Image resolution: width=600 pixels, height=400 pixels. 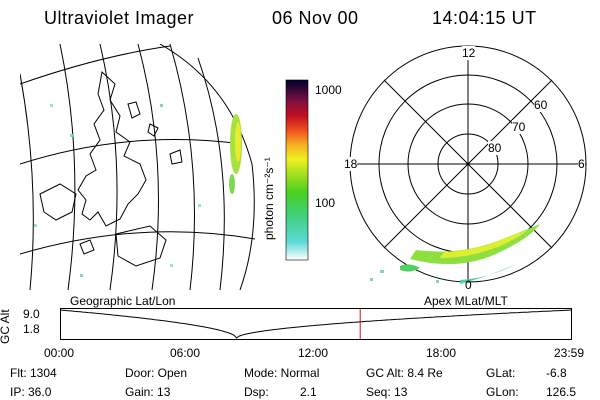 I want to click on altitude-curve, so click(x=316, y=324).